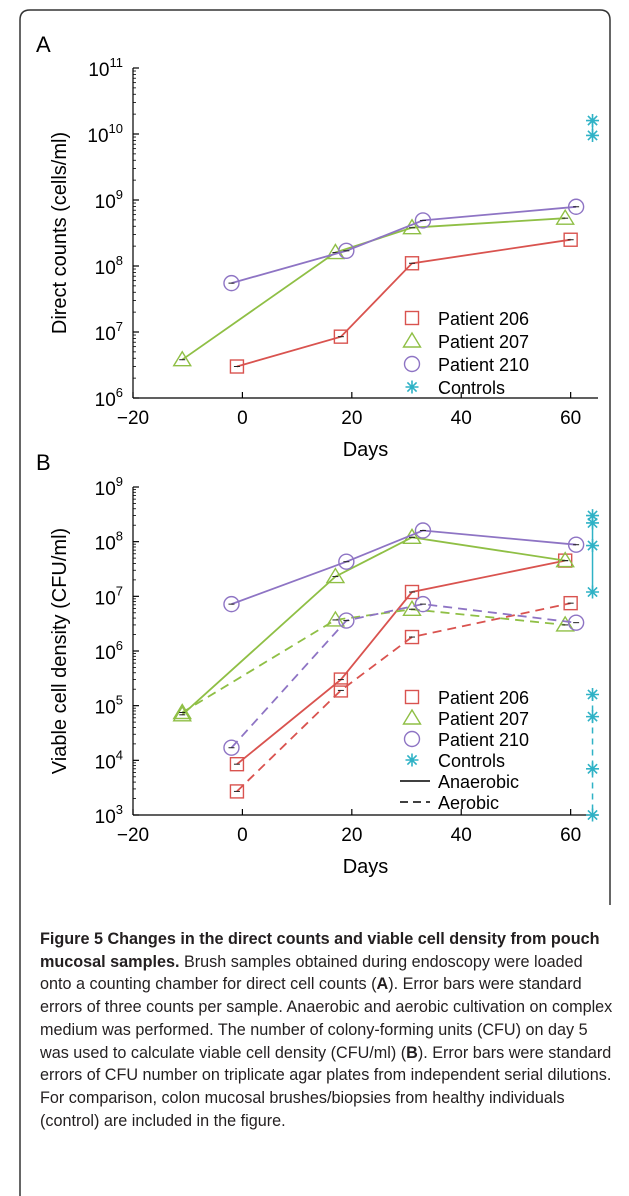 The height and width of the screenshot is (1196, 629). What do you see at coordinates (109, 706) in the screenshot?
I see `y-tick-label: 10⁵` at bounding box center [109, 706].